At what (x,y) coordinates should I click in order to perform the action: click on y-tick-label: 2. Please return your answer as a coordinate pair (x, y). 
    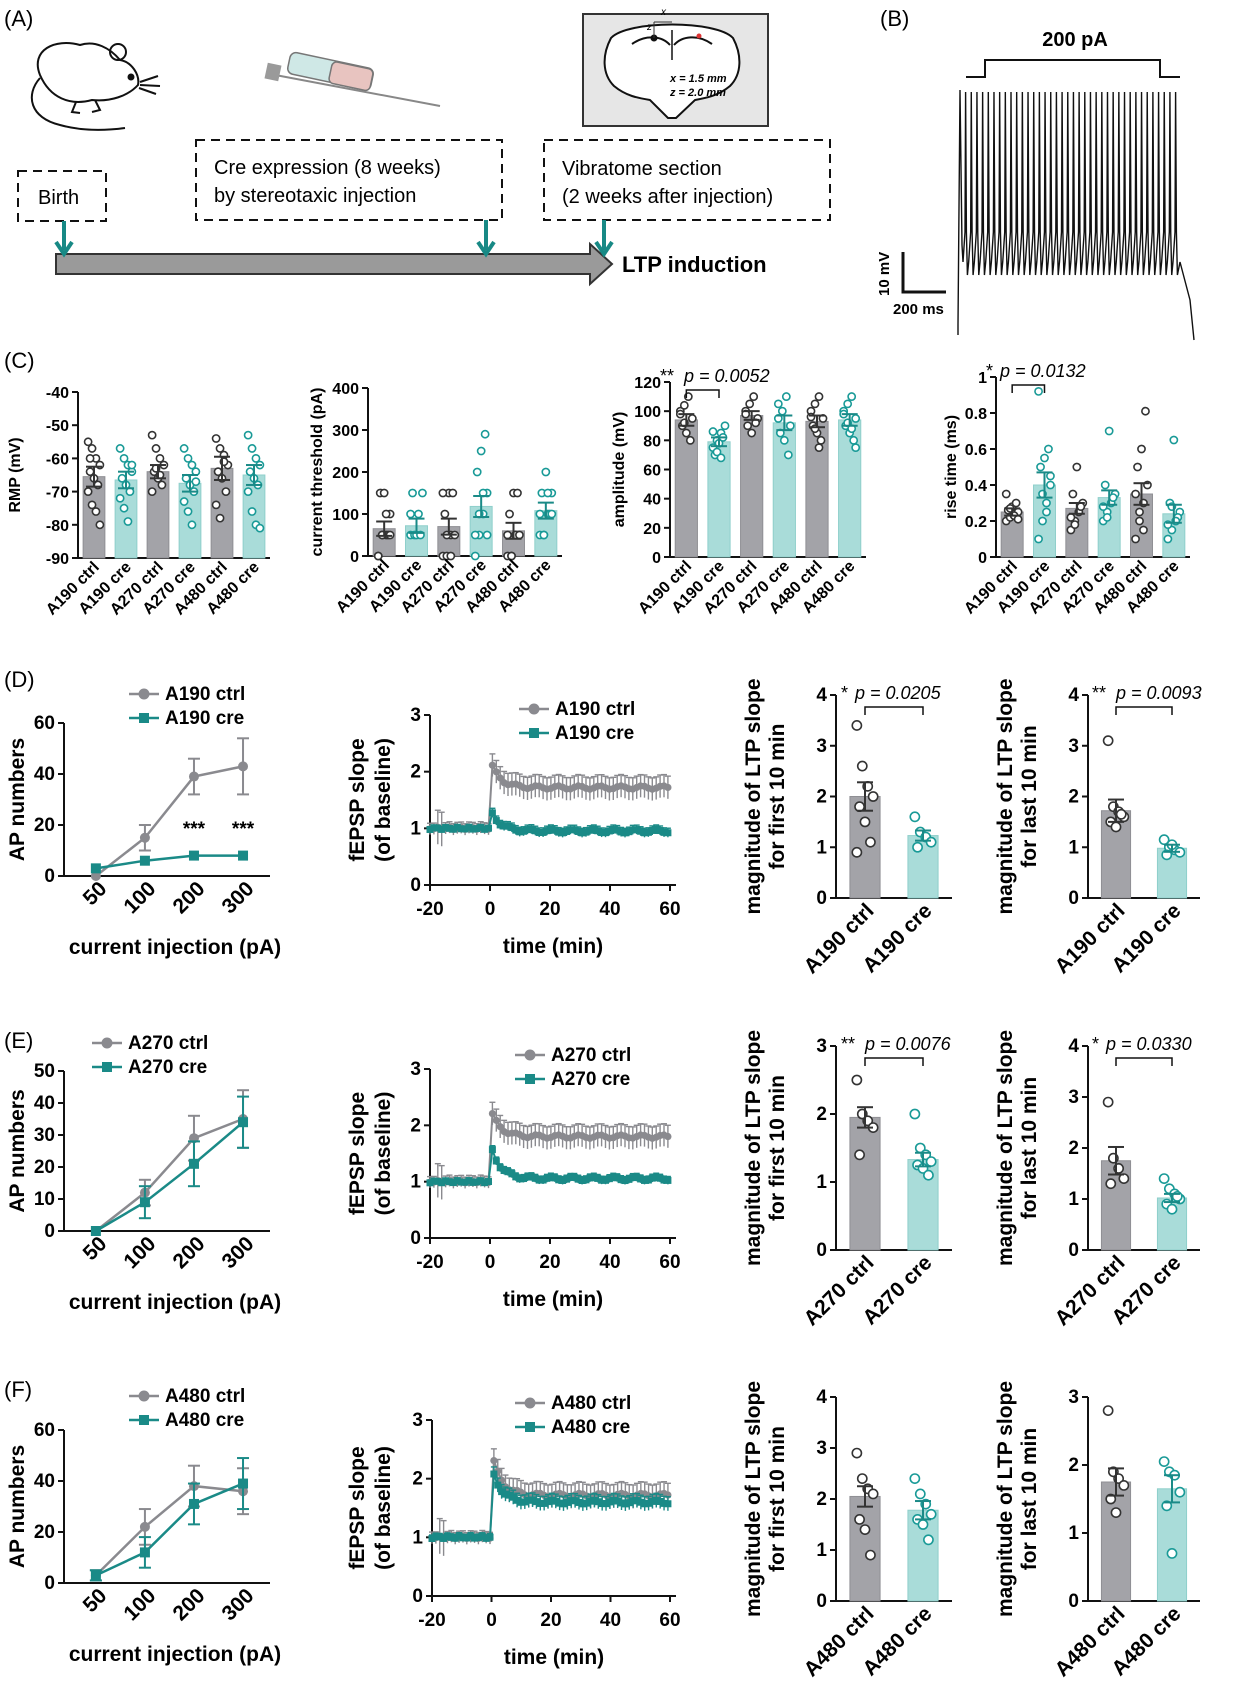
    Looking at the image, I should click on (821, 797).